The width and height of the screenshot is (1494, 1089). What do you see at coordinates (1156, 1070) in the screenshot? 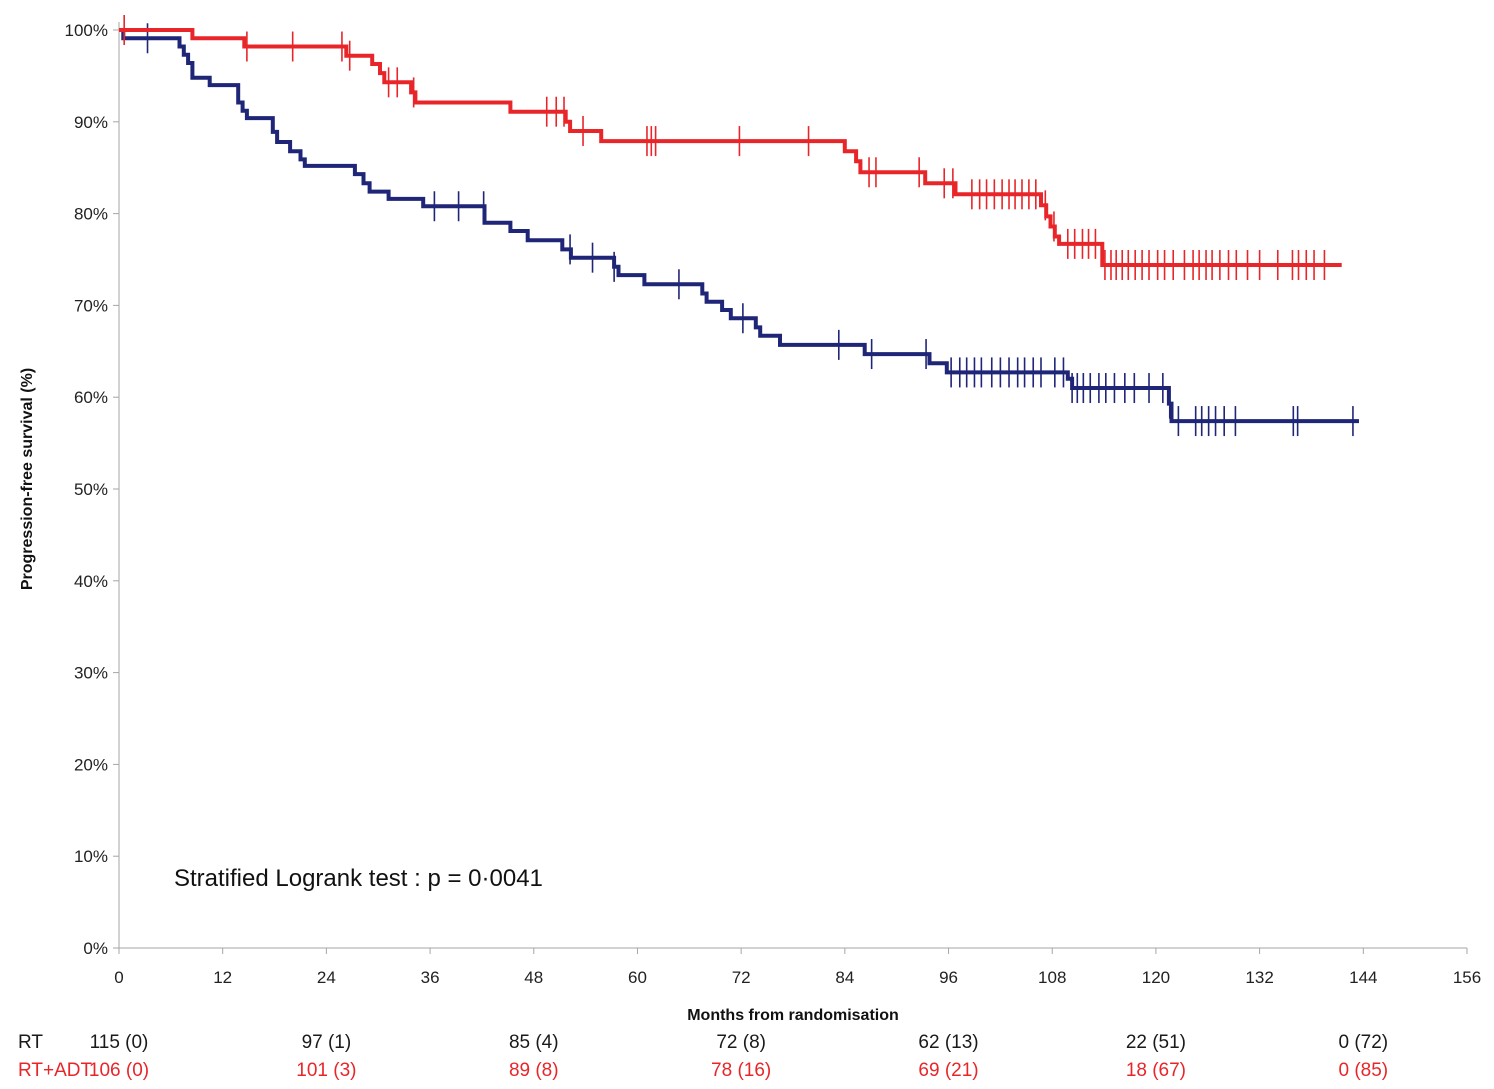
I see `risk-value: 18 (67)` at bounding box center [1156, 1070].